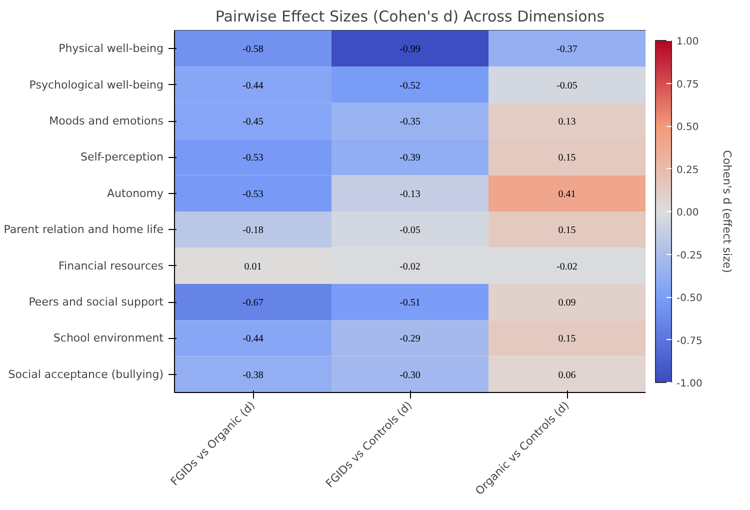  I want to click on y-tick-label: Social acceptance (bullying), so click(86, 374).